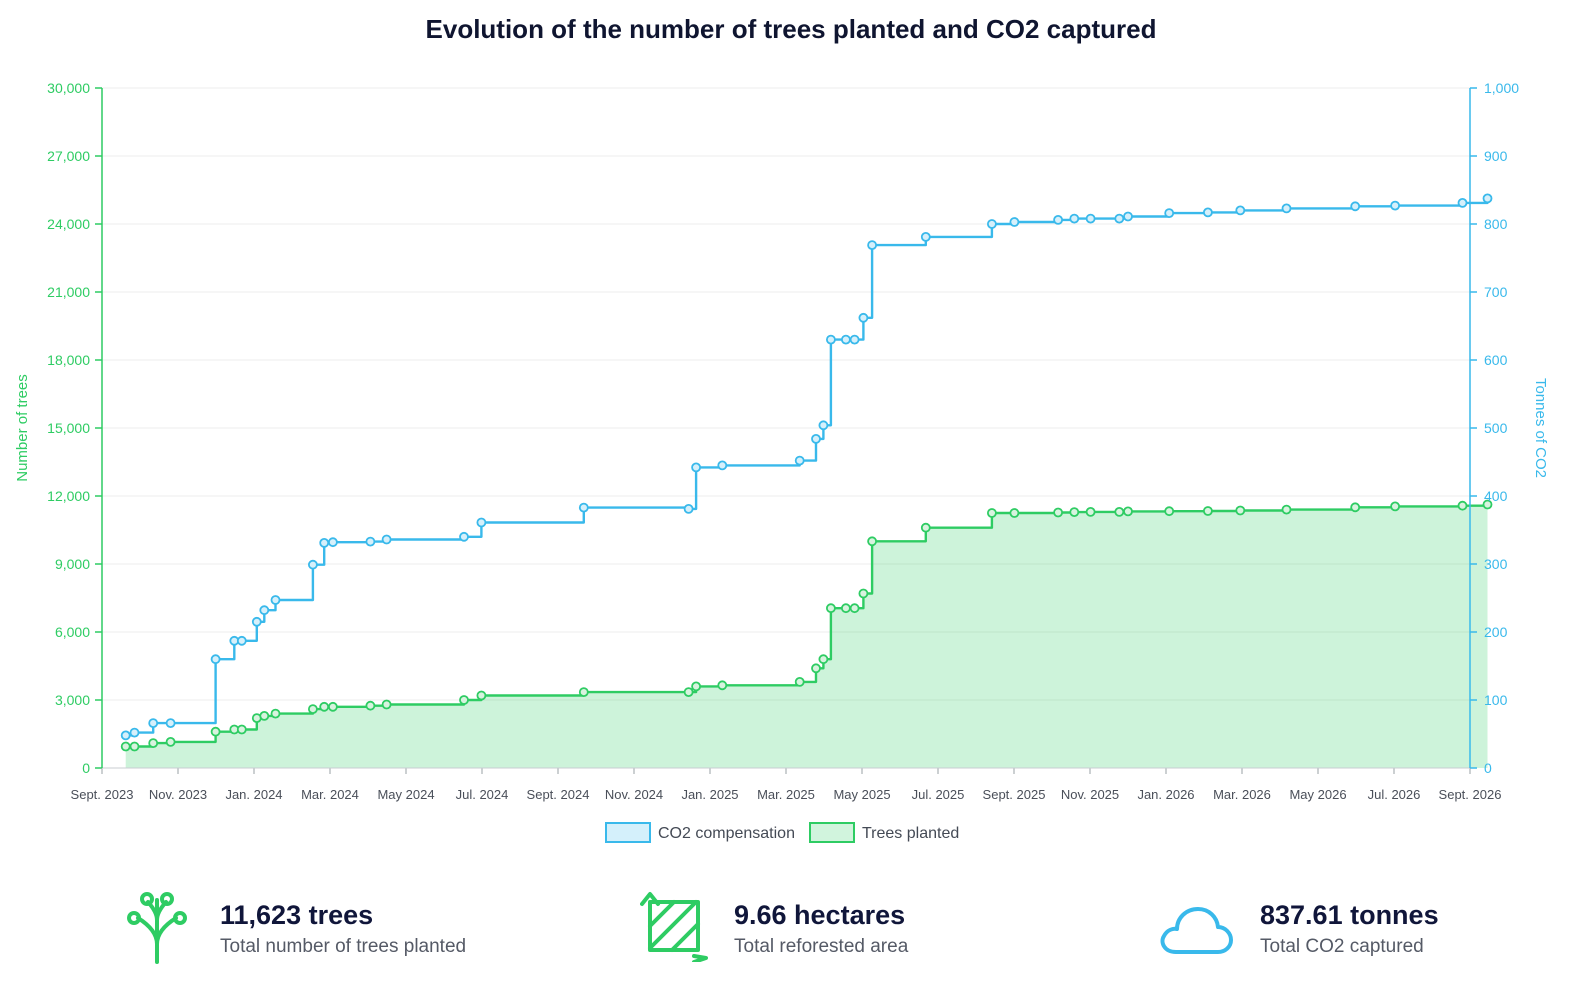 The width and height of the screenshot is (1582, 994). I want to click on x-tick-label: Jan. 2024, so click(253, 794).